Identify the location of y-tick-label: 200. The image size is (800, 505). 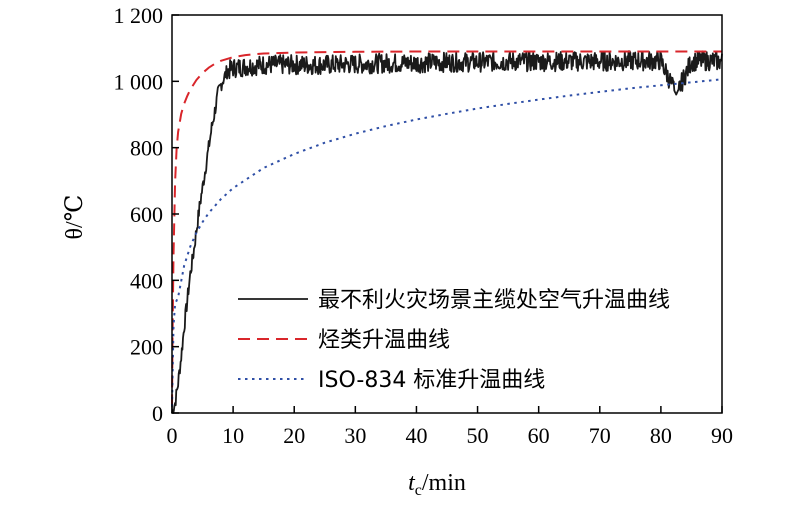
(146, 347).